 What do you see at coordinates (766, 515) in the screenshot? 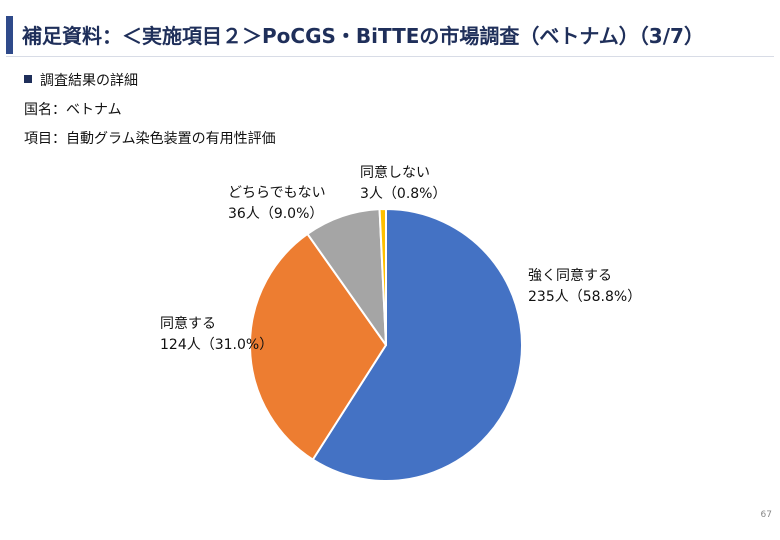
I see `page-number: 67` at bounding box center [766, 515].